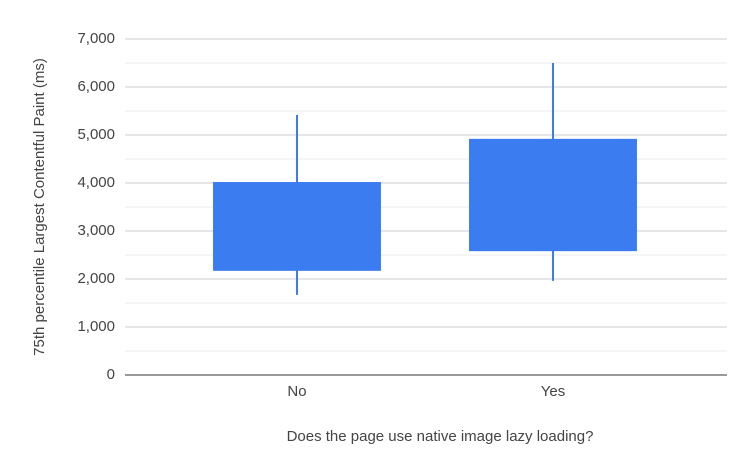 The image size is (755, 467). What do you see at coordinates (296, 391) in the screenshot?
I see `x-tick-label: No` at bounding box center [296, 391].